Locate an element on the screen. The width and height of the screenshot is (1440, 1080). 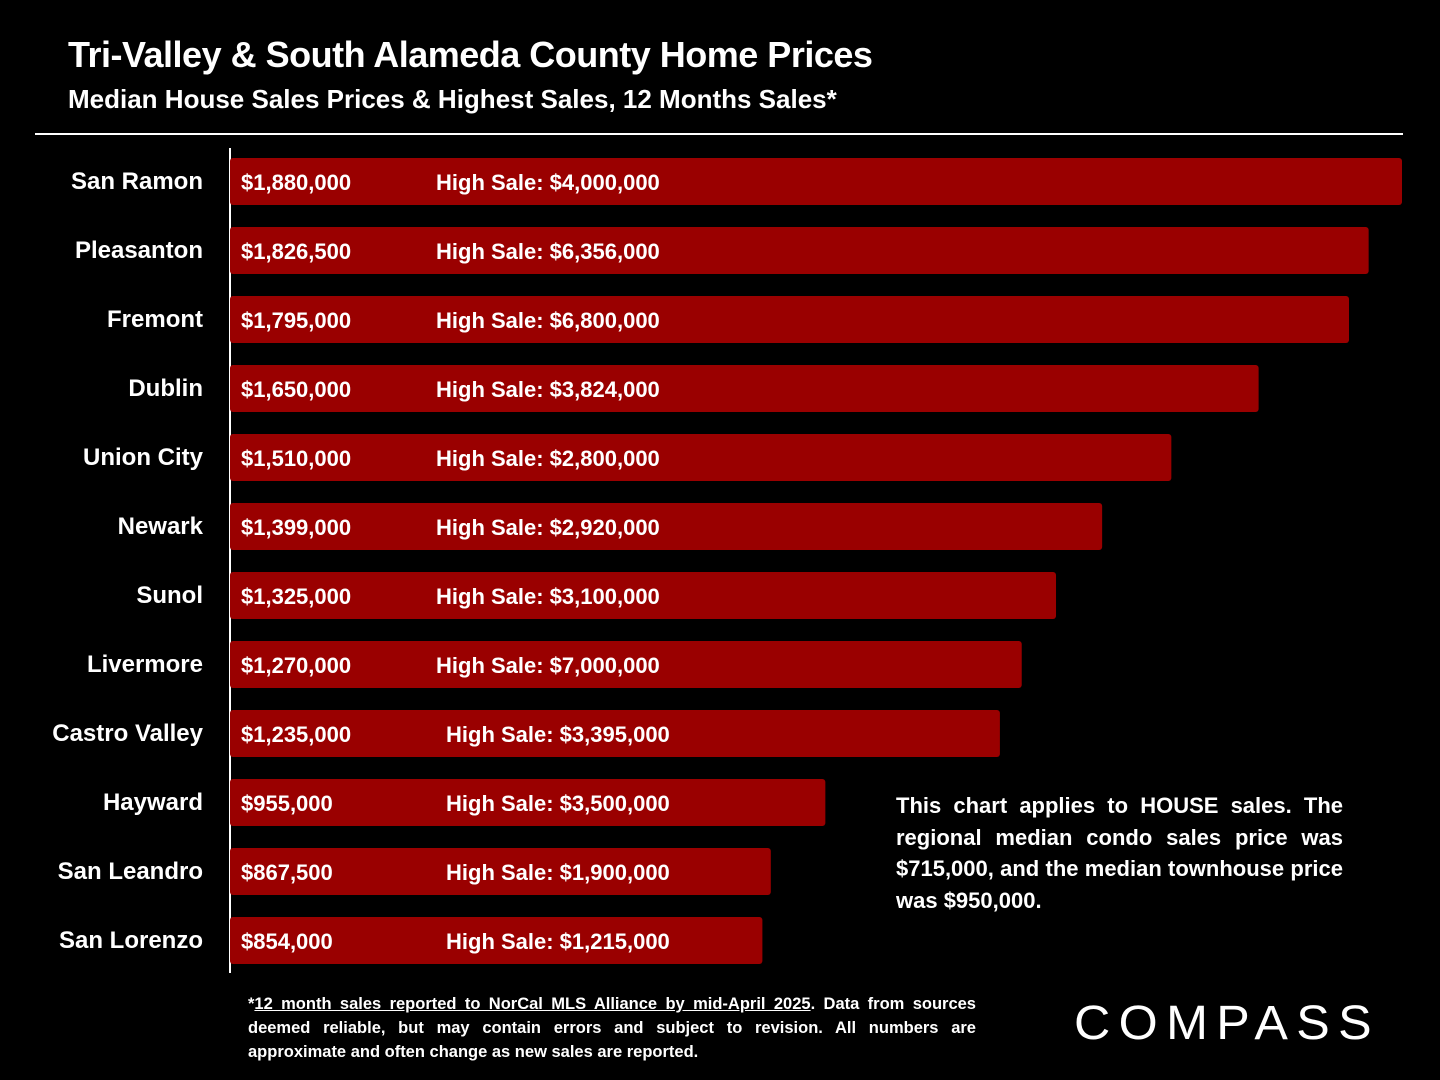
category-label: Hayward is located at coordinates (153, 802).